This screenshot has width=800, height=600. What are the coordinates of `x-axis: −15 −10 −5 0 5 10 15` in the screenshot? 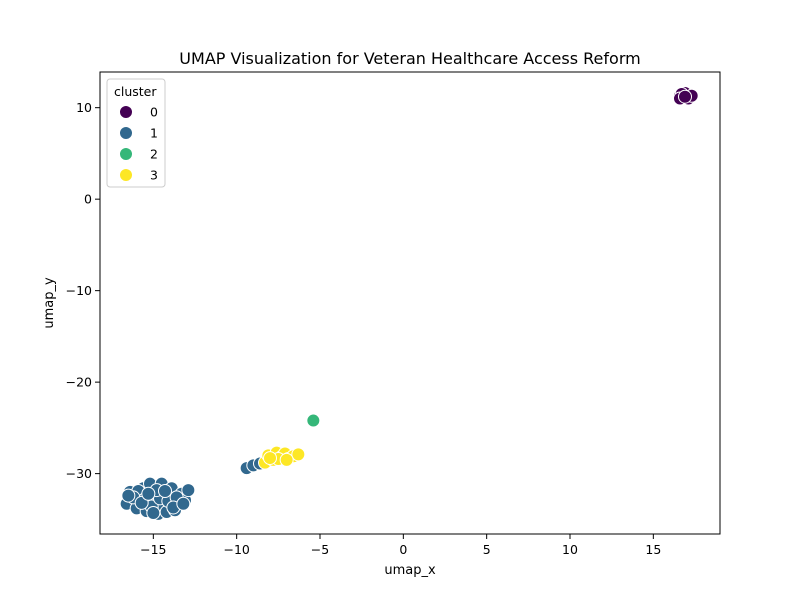 It's located at (400, 545).